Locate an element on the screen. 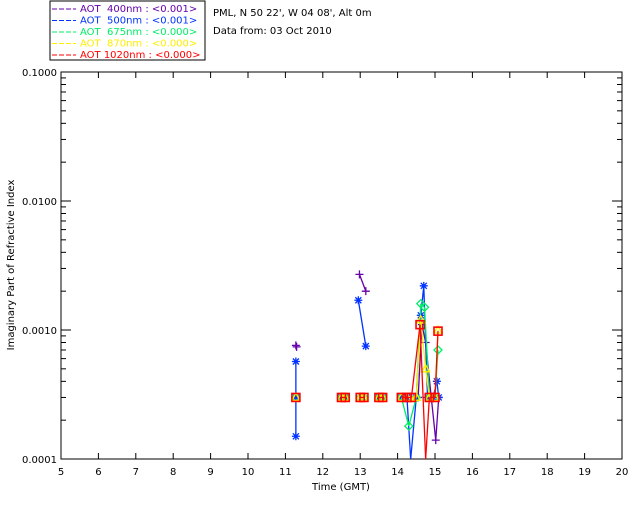 Image resolution: width=640 pixels, height=512 pixels. x-tick-label: 19 is located at coordinates (584, 472).